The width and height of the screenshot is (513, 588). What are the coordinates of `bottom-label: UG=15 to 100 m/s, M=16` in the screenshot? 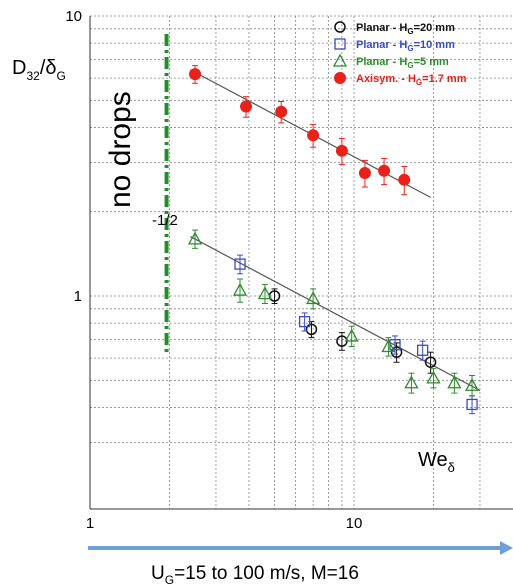 It's located at (255, 575).